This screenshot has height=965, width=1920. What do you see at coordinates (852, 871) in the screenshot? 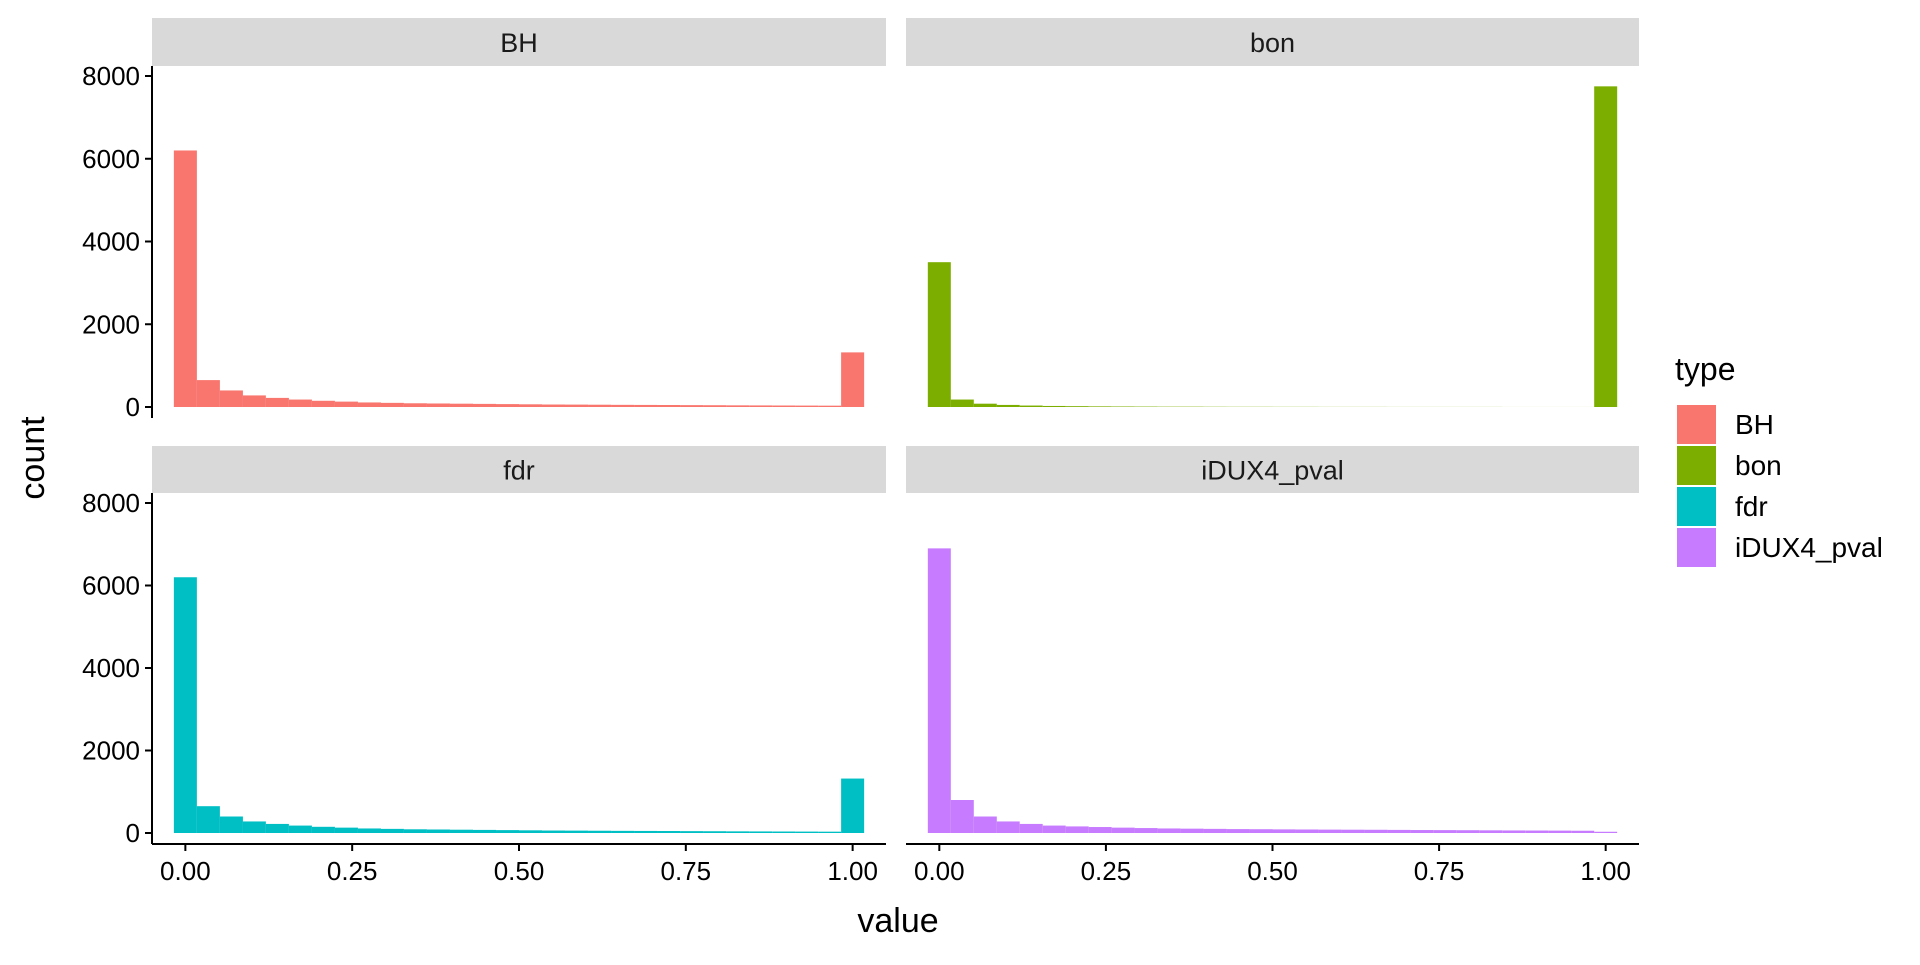
I see `x-tick-label: 1.00` at bounding box center [852, 871].